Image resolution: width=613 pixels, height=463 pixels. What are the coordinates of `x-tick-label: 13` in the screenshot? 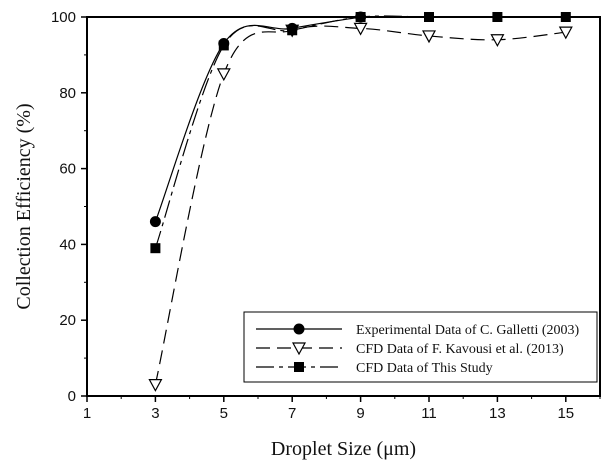 It's located at (497, 413).